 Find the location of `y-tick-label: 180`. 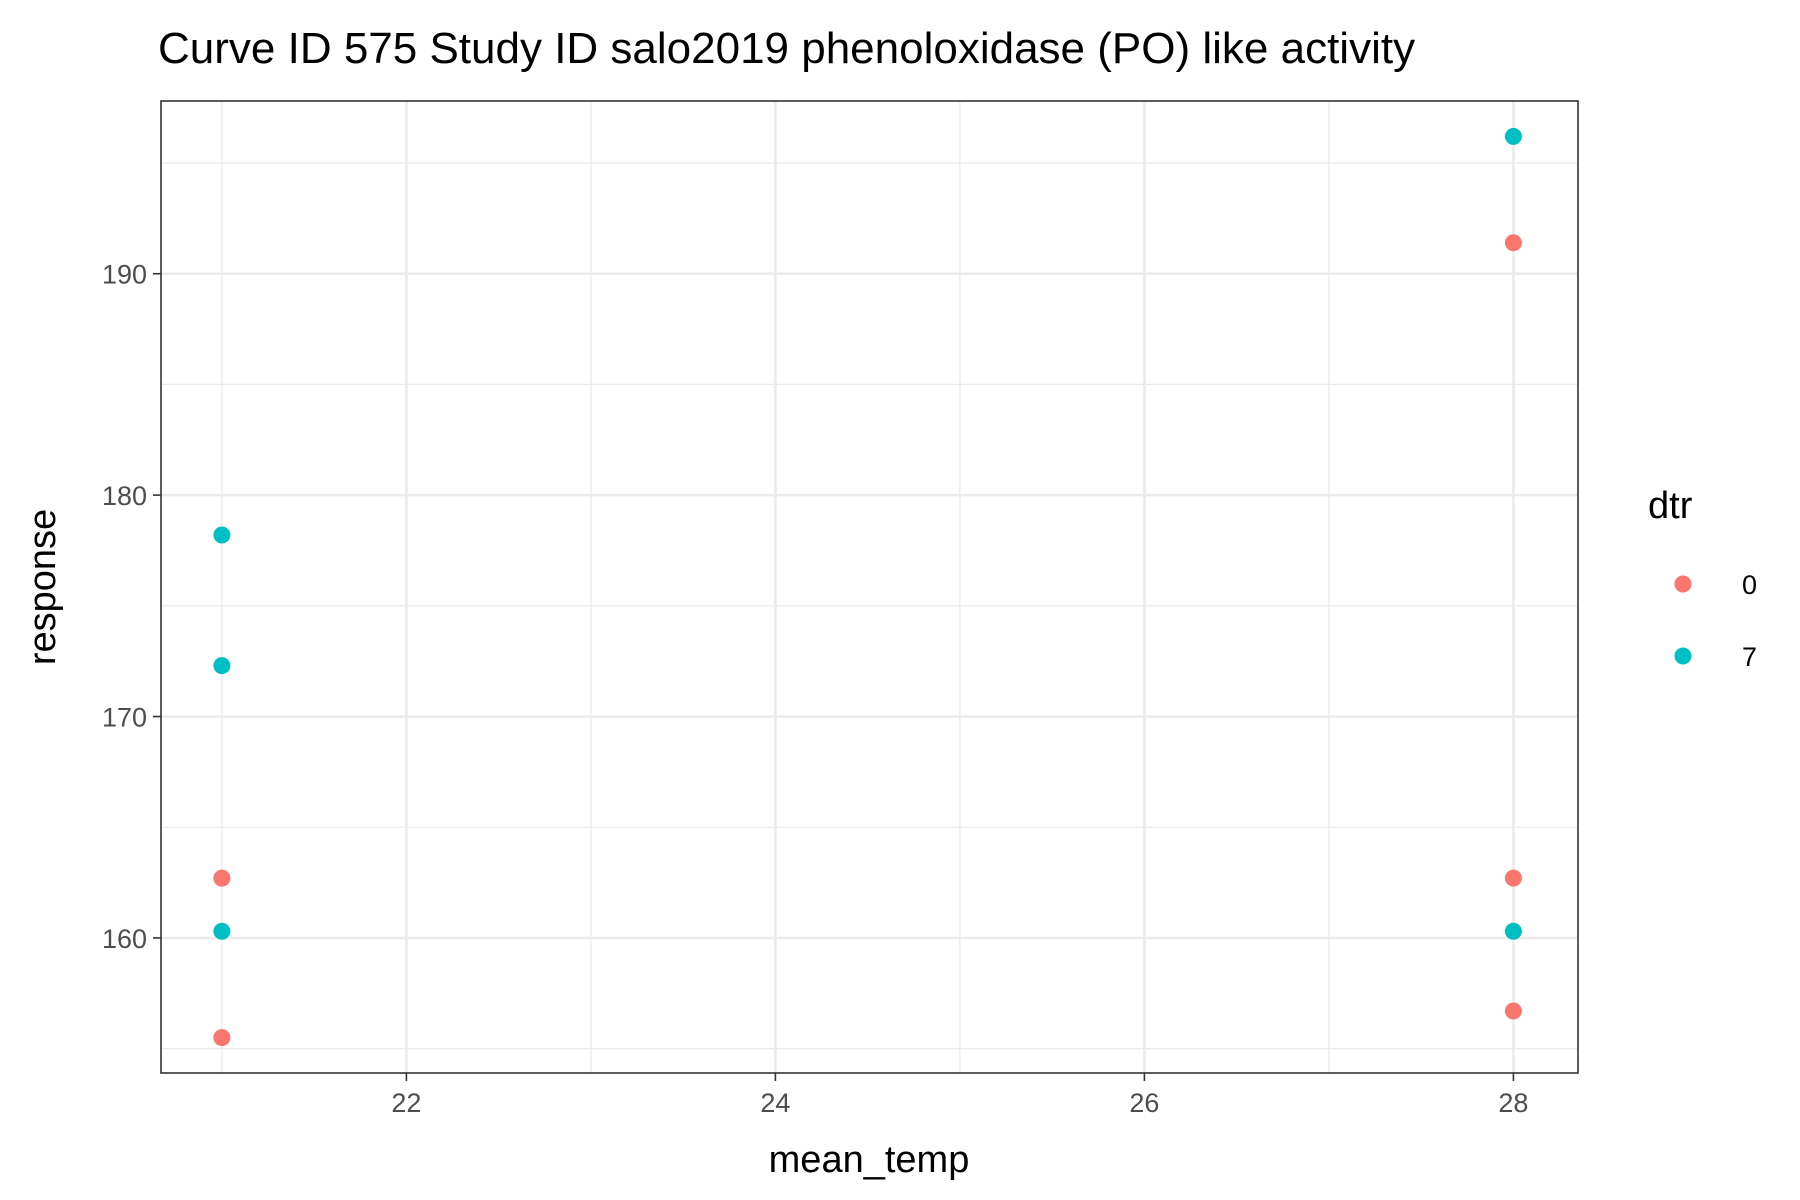

y-tick-label: 180 is located at coordinates (124, 496).